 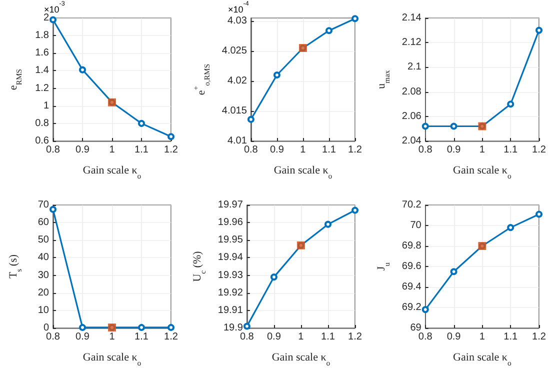 I want to click on y-tick-label: 69.6, so click(x=412, y=266).